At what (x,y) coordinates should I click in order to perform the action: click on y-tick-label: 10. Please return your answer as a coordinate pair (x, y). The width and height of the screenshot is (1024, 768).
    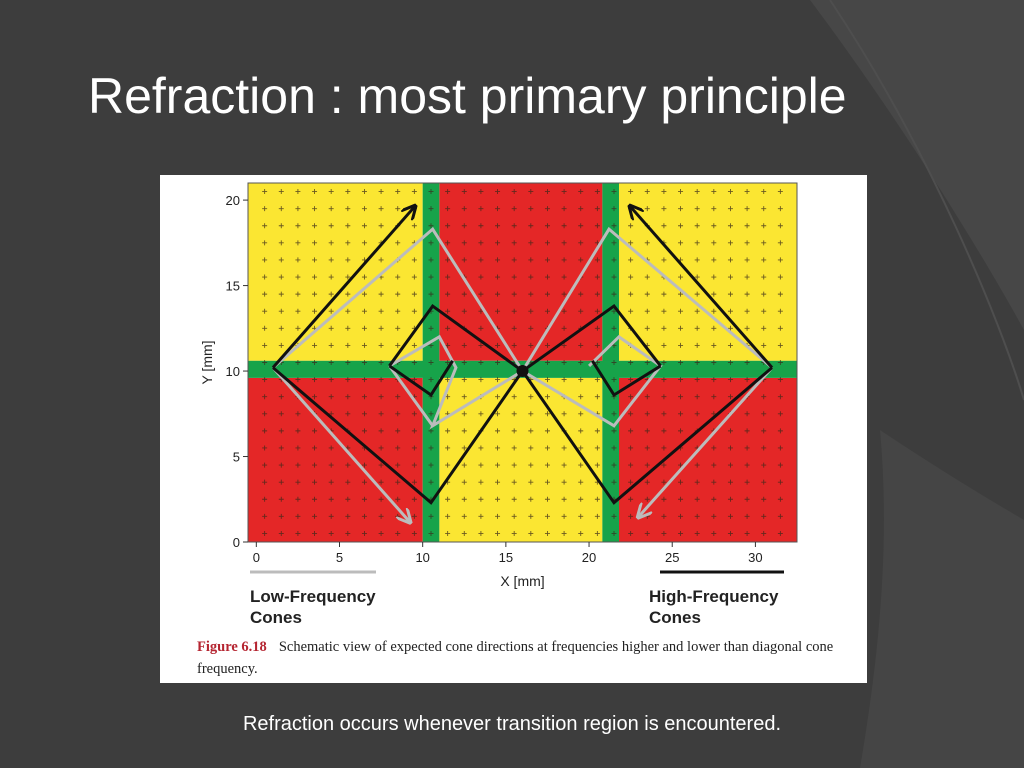
    Looking at the image, I should click on (233, 371).